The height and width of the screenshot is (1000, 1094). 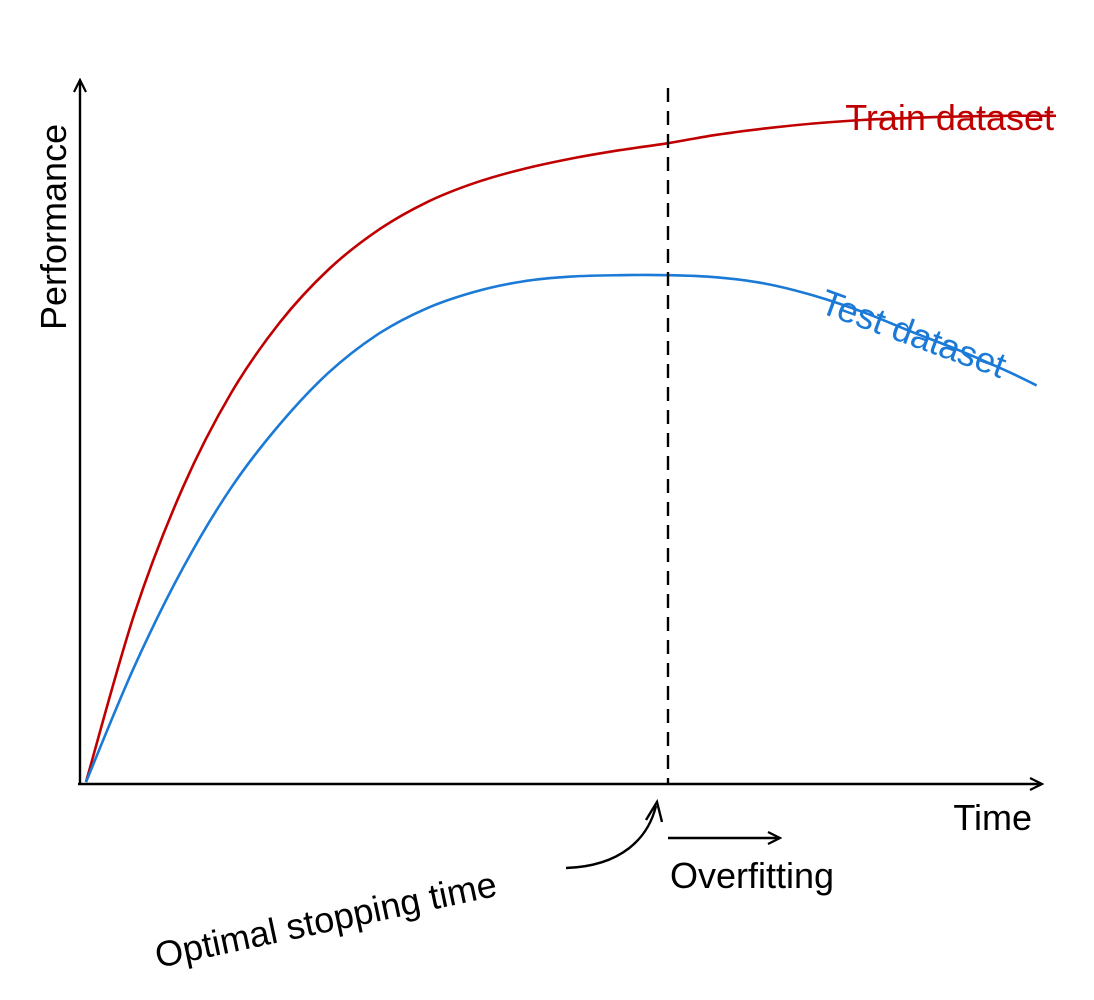 I want to click on optimal-stopping-arrow, so click(x=611, y=837).